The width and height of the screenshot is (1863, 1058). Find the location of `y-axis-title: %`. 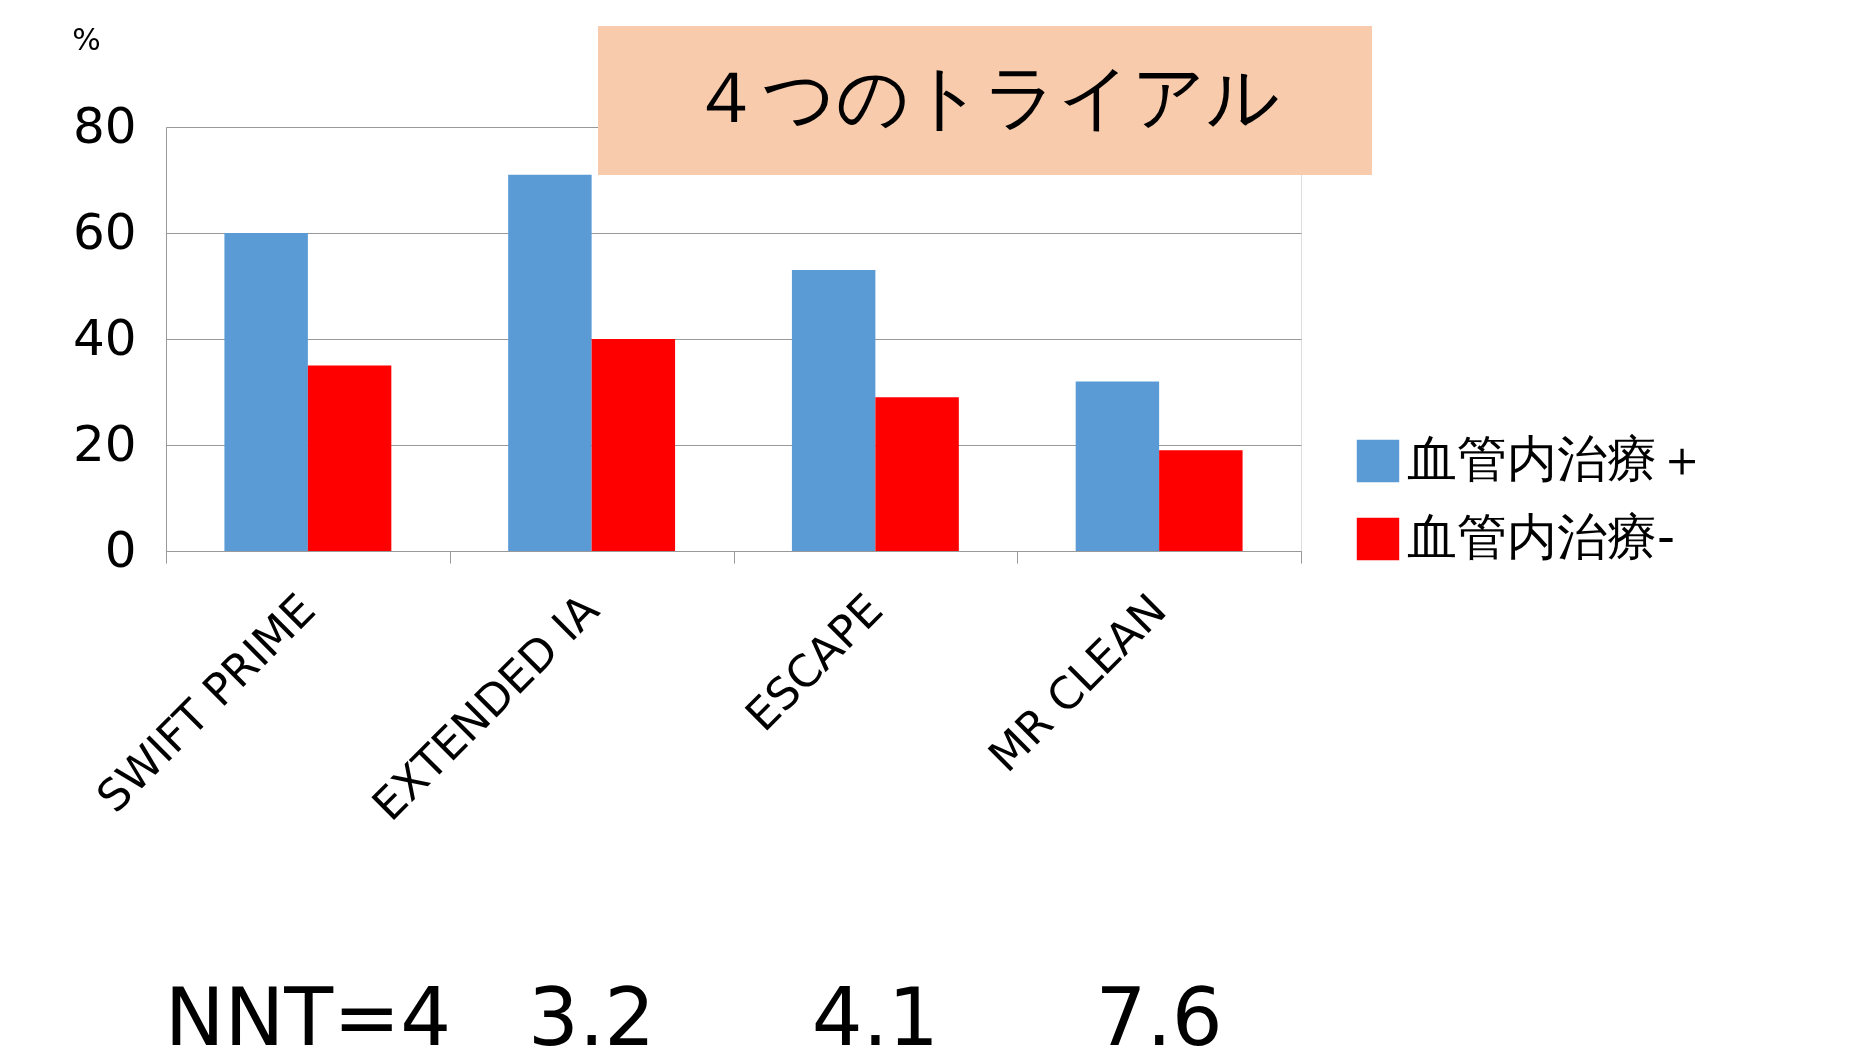

y-axis-title: % is located at coordinates (86, 39).